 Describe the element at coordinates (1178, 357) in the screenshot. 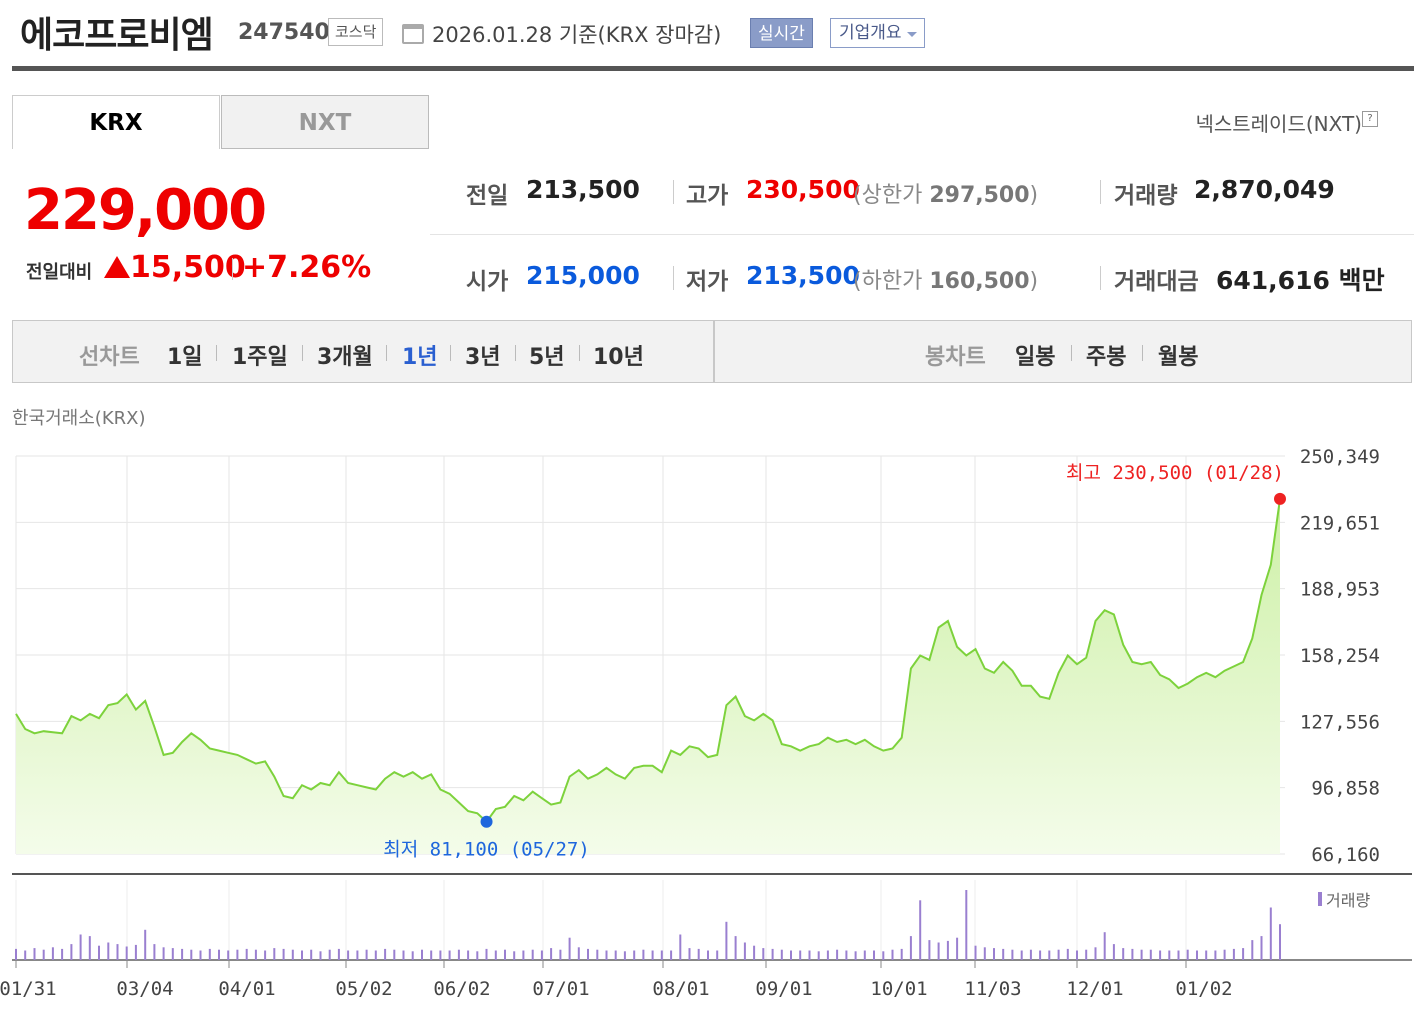

I see `candle-monthly: 월봉` at that location.